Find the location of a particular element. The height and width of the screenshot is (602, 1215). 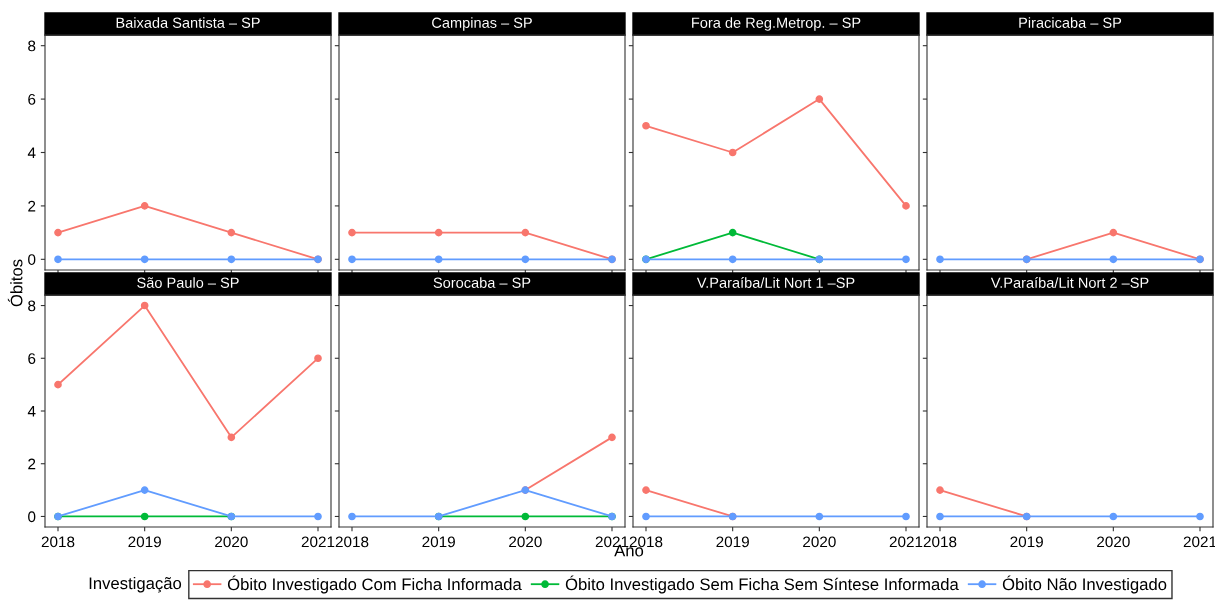

y-axis-title: Óbitos is located at coordinates (15, 283).